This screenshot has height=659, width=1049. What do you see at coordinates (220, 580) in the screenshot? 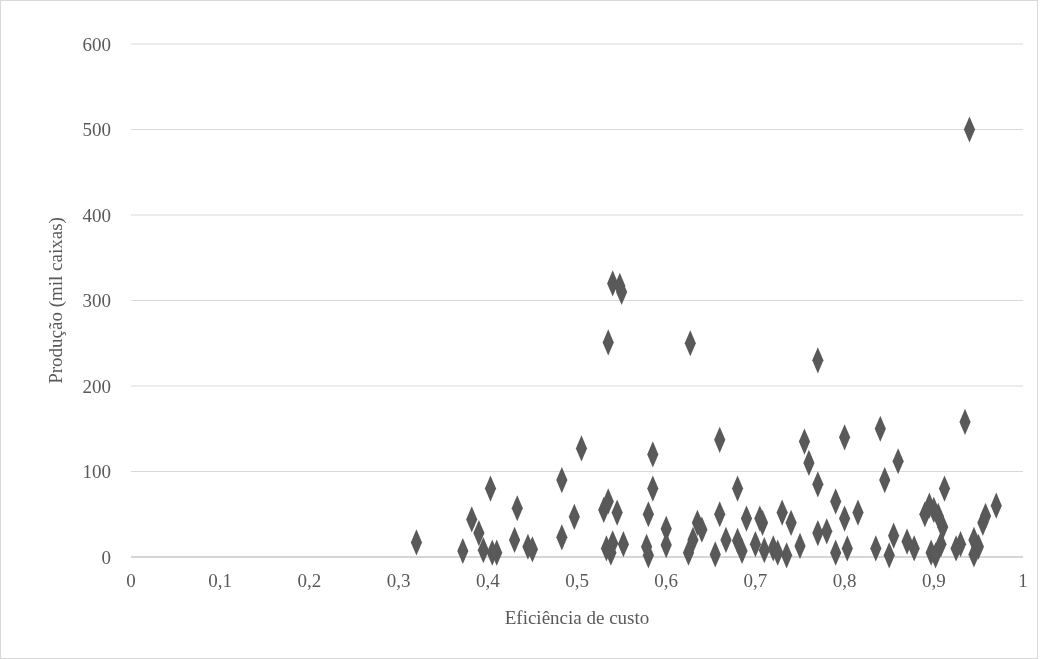
I see `x-tick-label: 0,1` at bounding box center [220, 580].